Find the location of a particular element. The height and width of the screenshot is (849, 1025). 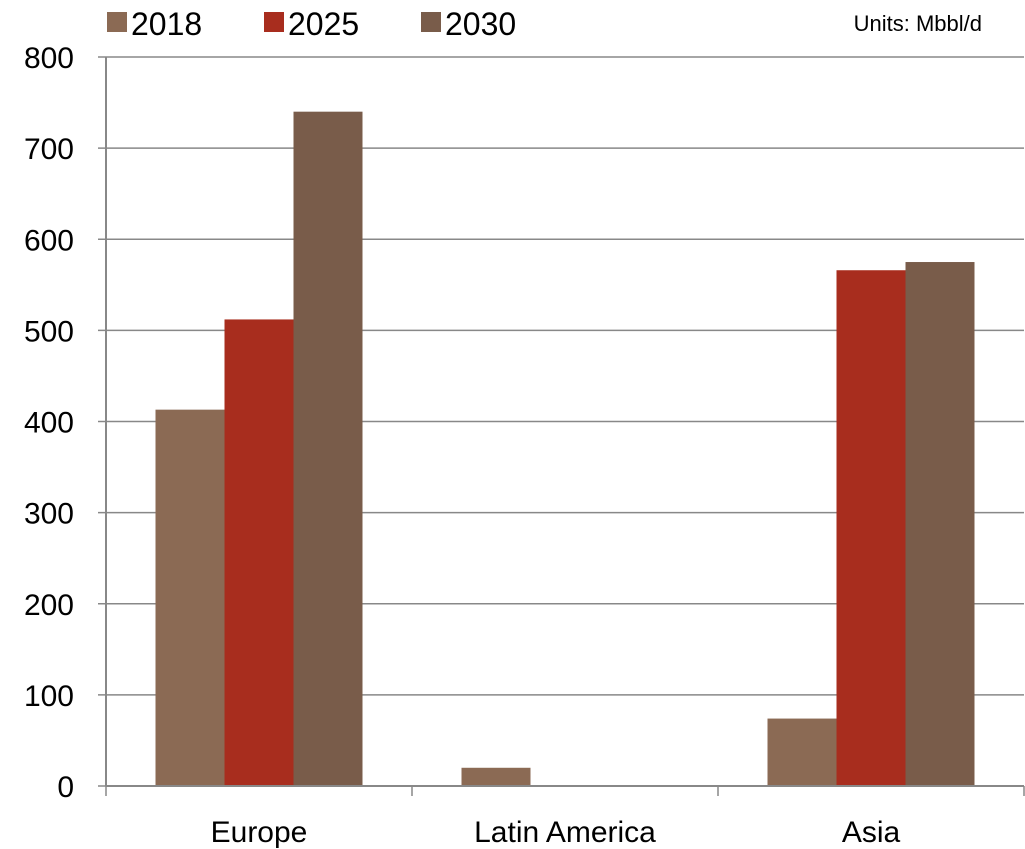

bar-europe-2030 is located at coordinates (328, 449).